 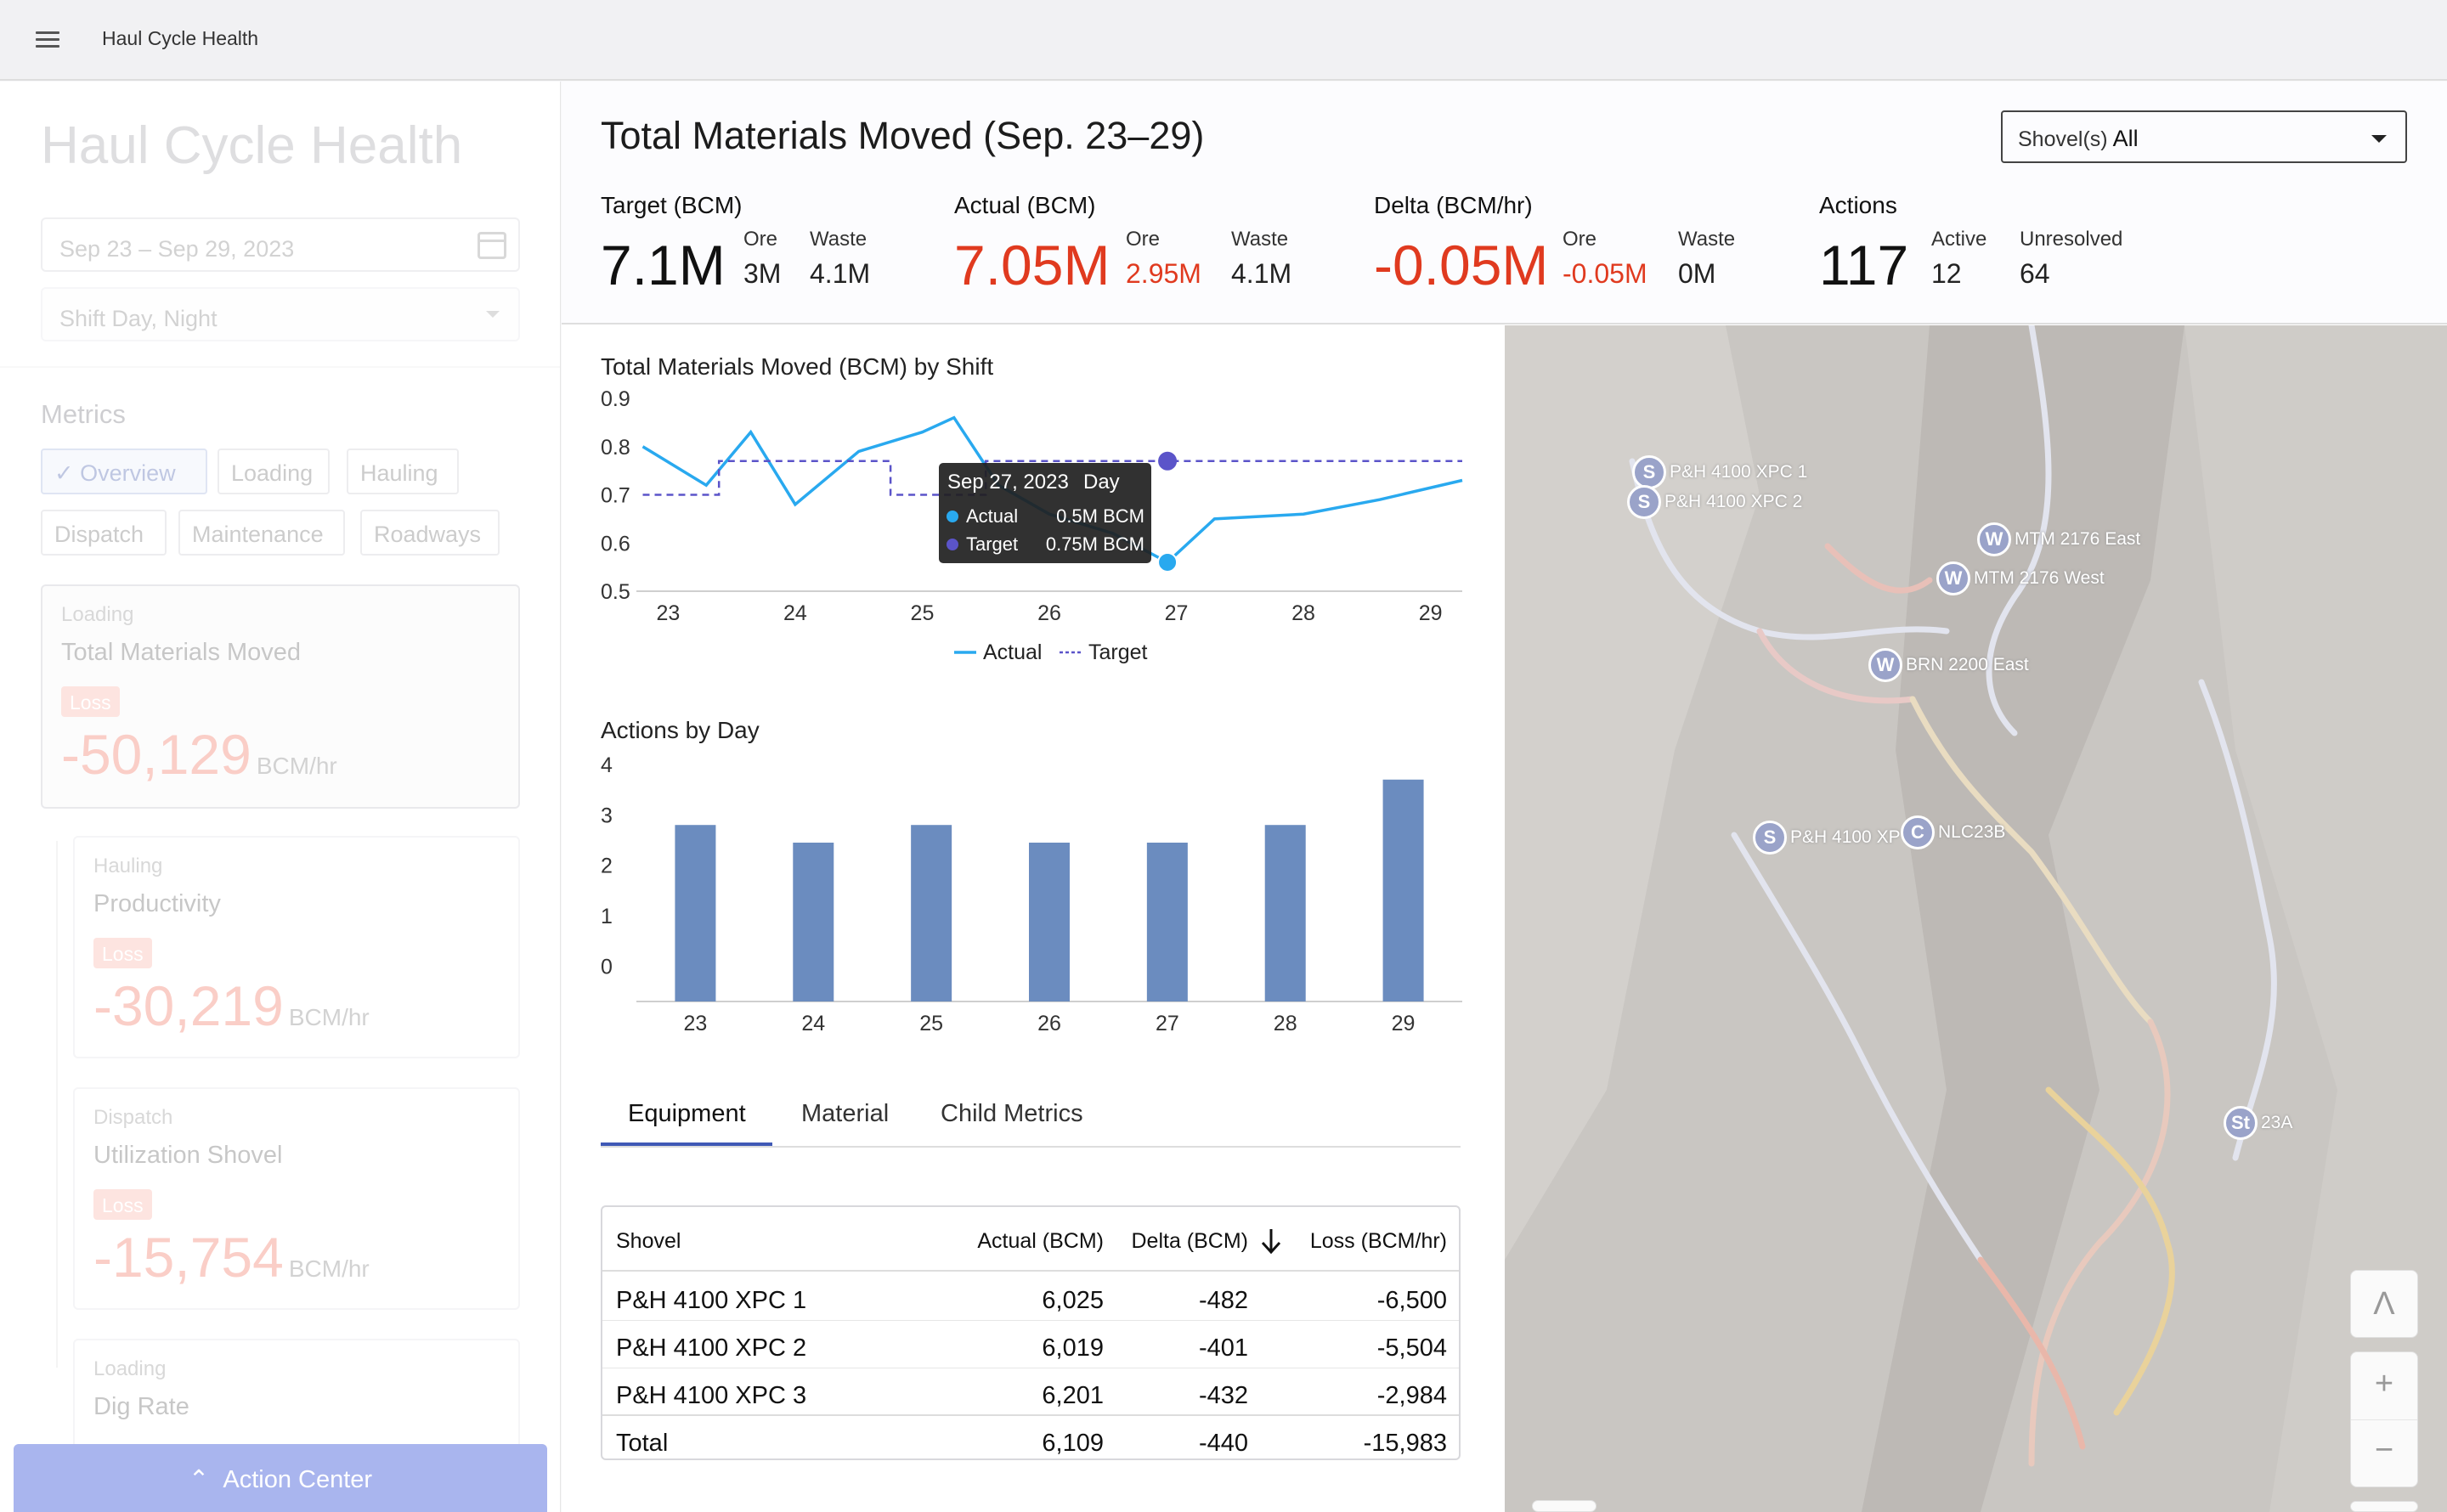 What do you see at coordinates (2277, 1122) in the screenshot?
I see `marker-label: 23A` at bounding box center [2277, 1122].